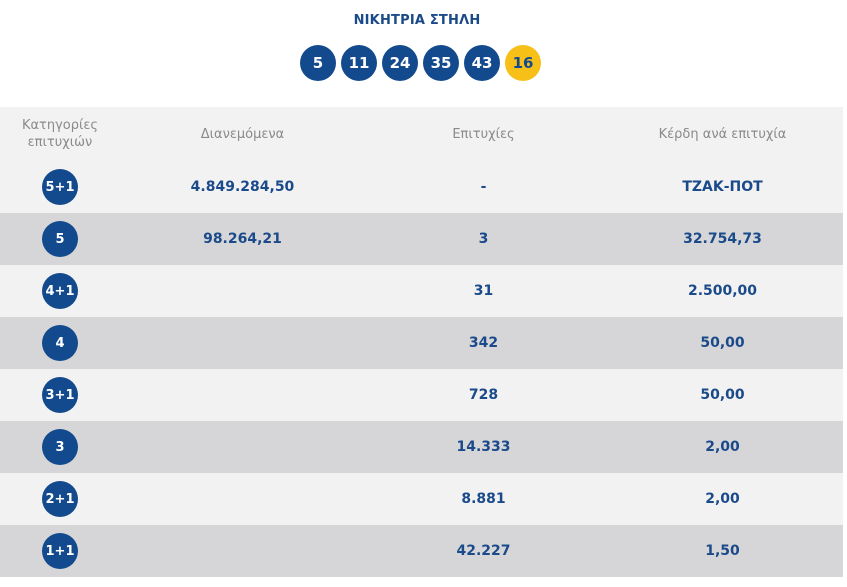  What do you see at coordinates (420, 63) in the screenshot?
I see `winning-numbers: 5 11 24 35 43 16` at bounding box center [420, 63].